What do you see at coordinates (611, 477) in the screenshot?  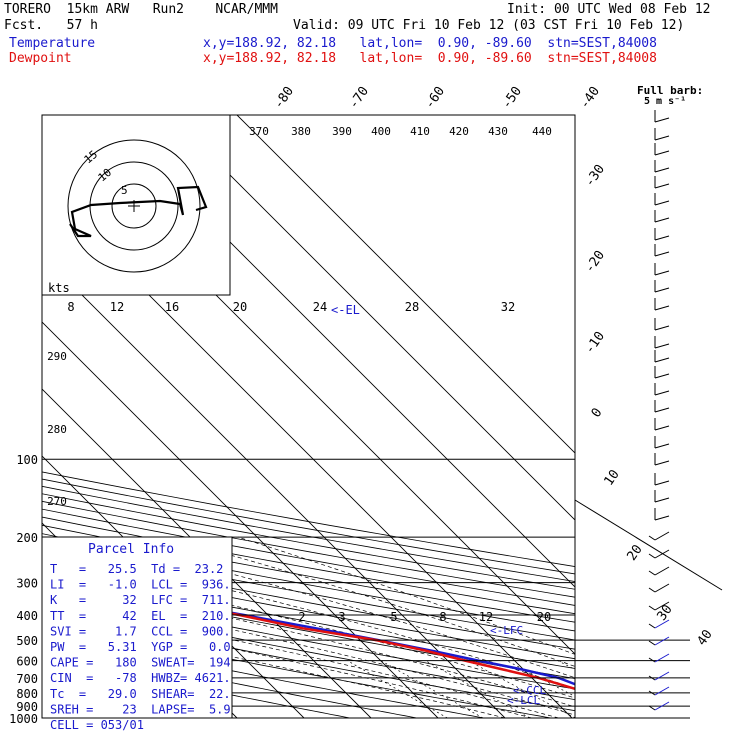 I see `isotherm-label: 10` at bounding box center [611, 477].